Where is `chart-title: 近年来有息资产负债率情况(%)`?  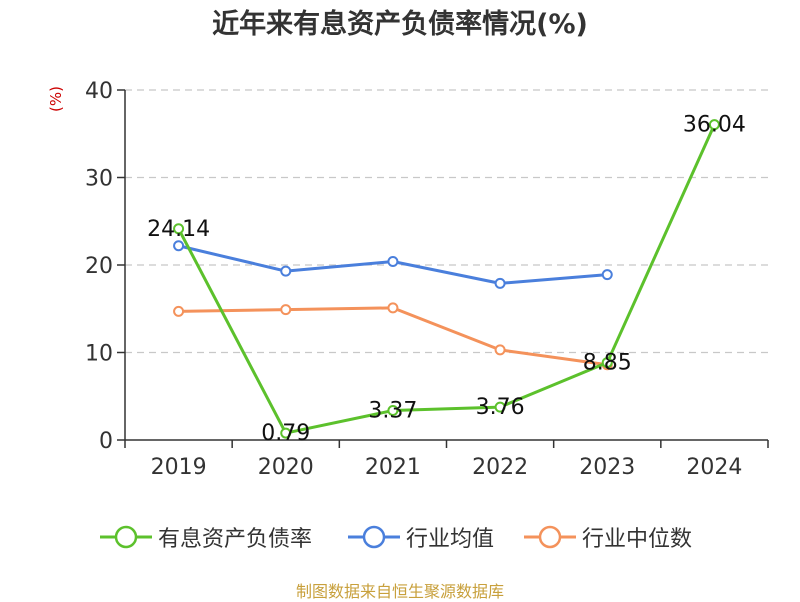
chart-title: 近年来有息资产负债率情况(%) is located at coordinates (400, 24).